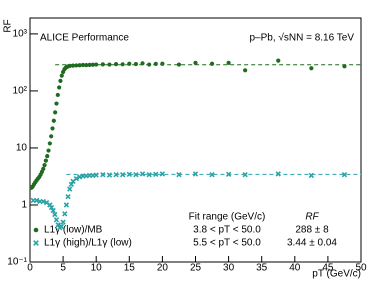 The width and height of the screenshot is (372, 281). What do you see at coordinates (312, 230) in the screenshot?
I see `legend-fit-value: 288 ± 8` at bounding box center [312, 230].